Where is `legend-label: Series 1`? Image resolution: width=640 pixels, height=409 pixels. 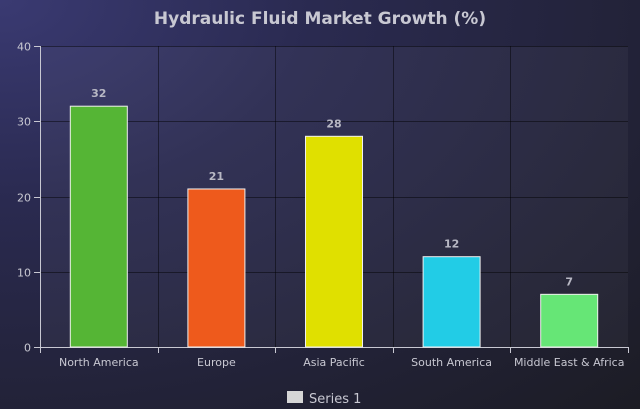 legend-label: Series 1 is located at coordinates (335, 399).